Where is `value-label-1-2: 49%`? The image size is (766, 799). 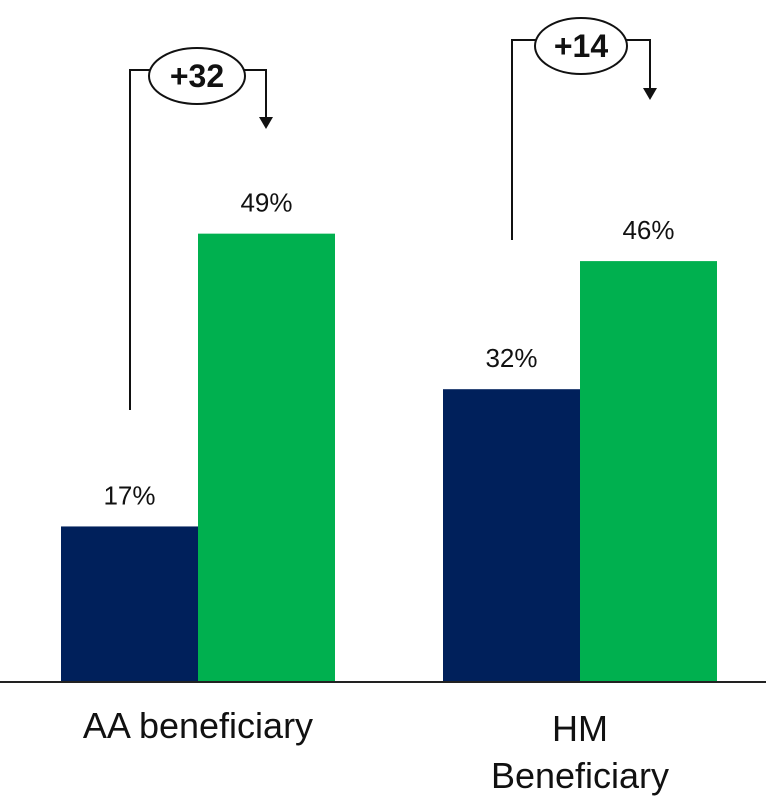
value-label-1-2: 49% is located at coordinates (266, 203).